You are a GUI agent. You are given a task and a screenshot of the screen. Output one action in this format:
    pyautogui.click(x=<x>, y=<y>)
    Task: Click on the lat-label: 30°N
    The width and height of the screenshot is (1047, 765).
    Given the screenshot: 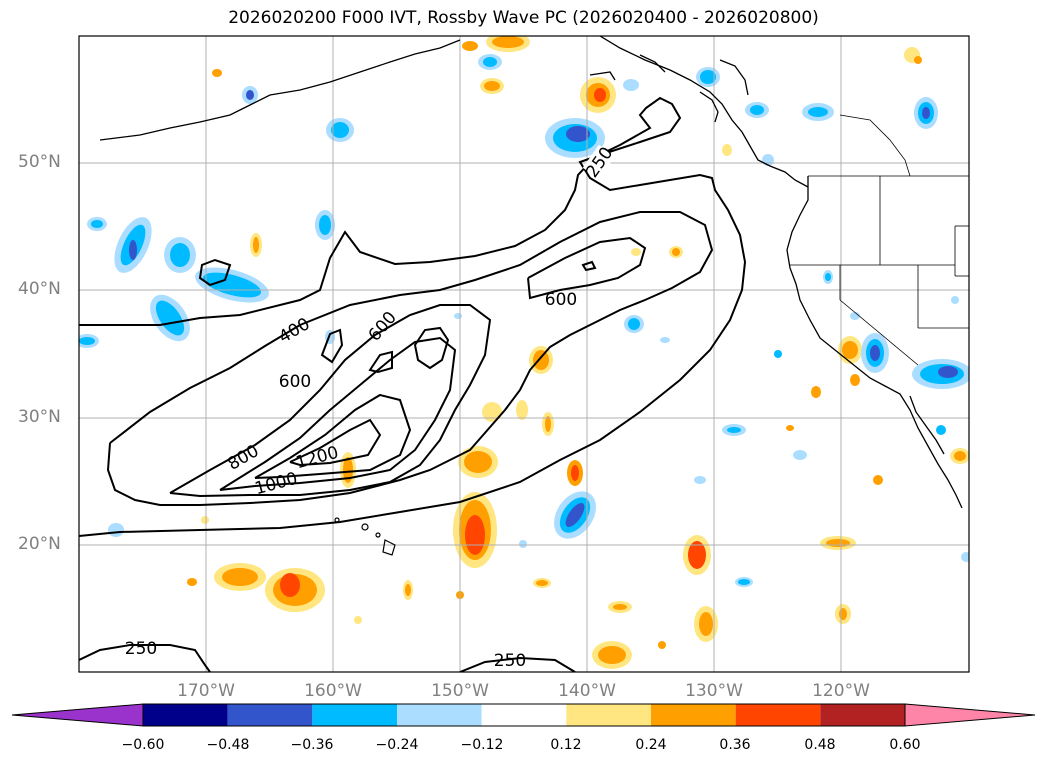 What is the action you would take?
    pyautogui.click(x=39, y=417)
    